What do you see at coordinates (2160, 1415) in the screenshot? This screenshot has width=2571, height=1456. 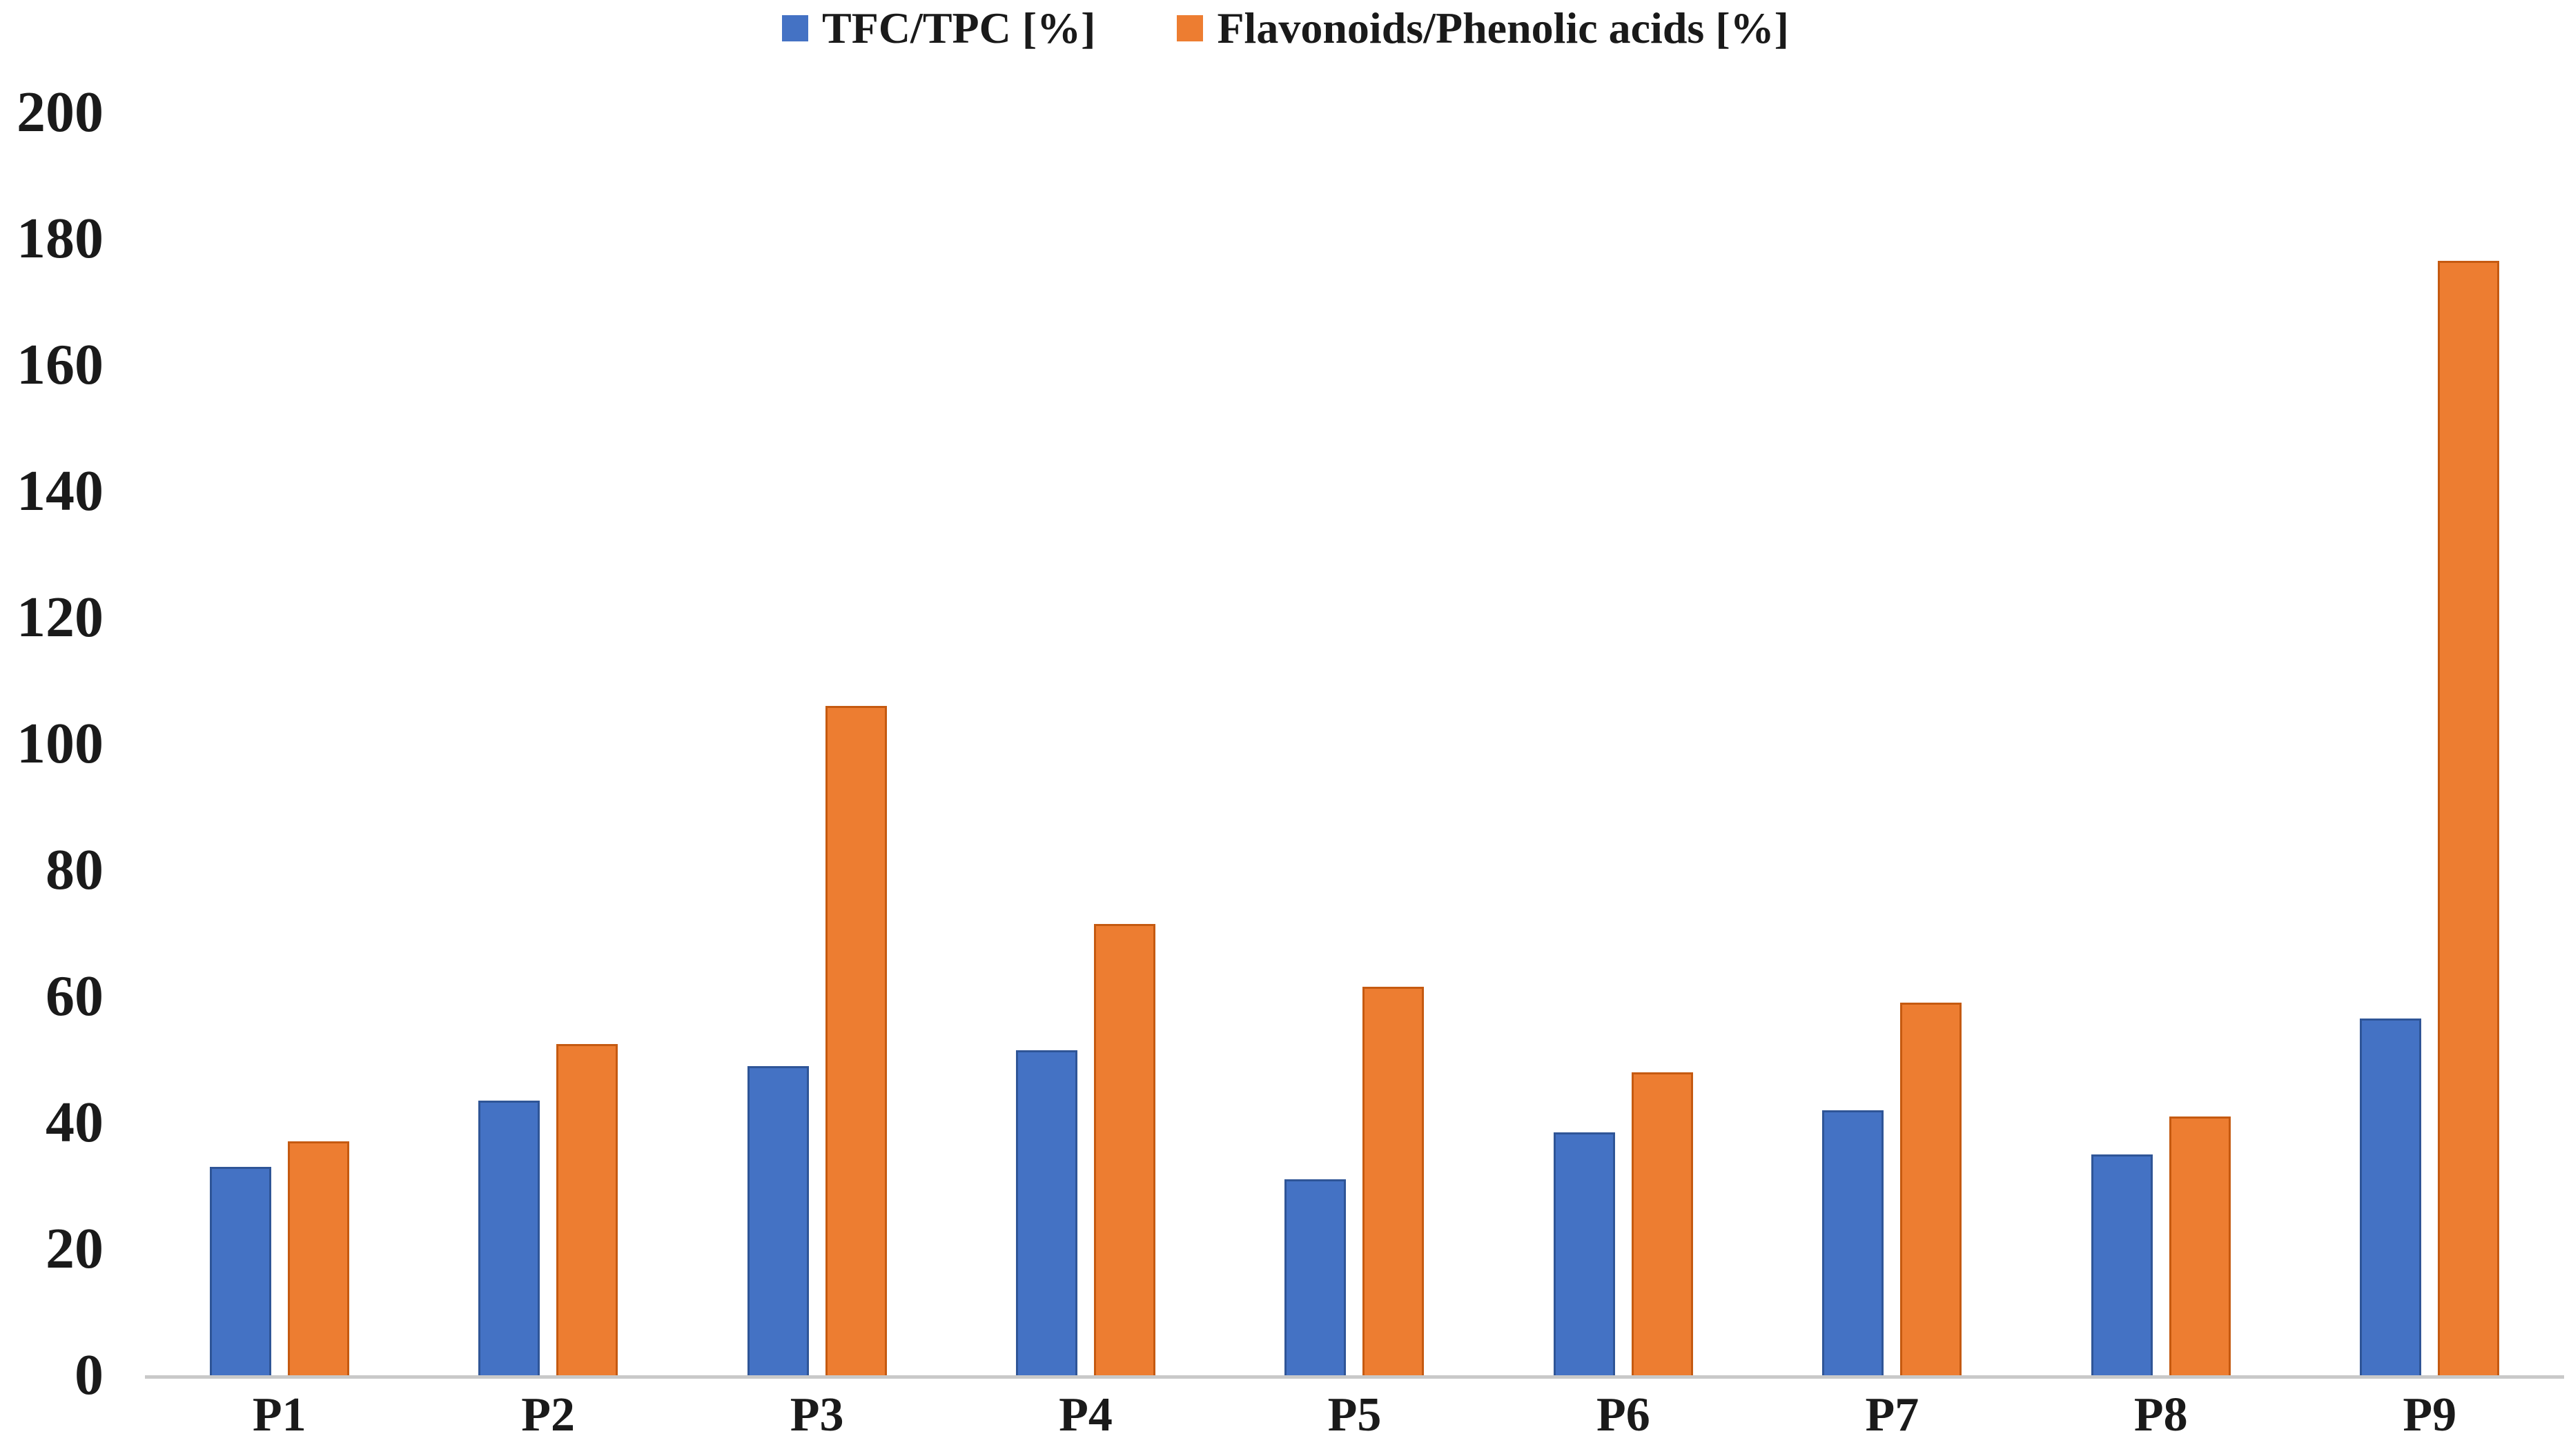 I see `x-axis-label-p8: P8` at bounding box center [2160, 1415].